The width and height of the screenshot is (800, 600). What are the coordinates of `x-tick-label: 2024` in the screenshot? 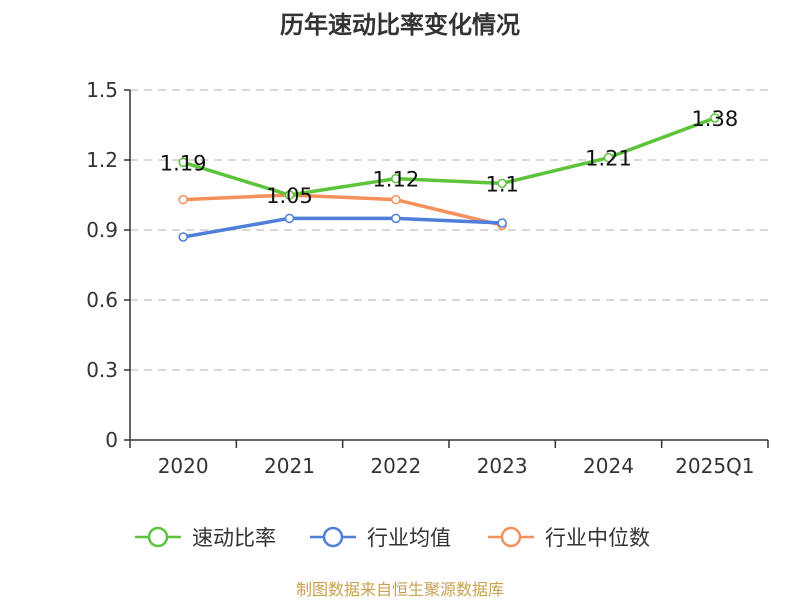 It's located at (608, 466).